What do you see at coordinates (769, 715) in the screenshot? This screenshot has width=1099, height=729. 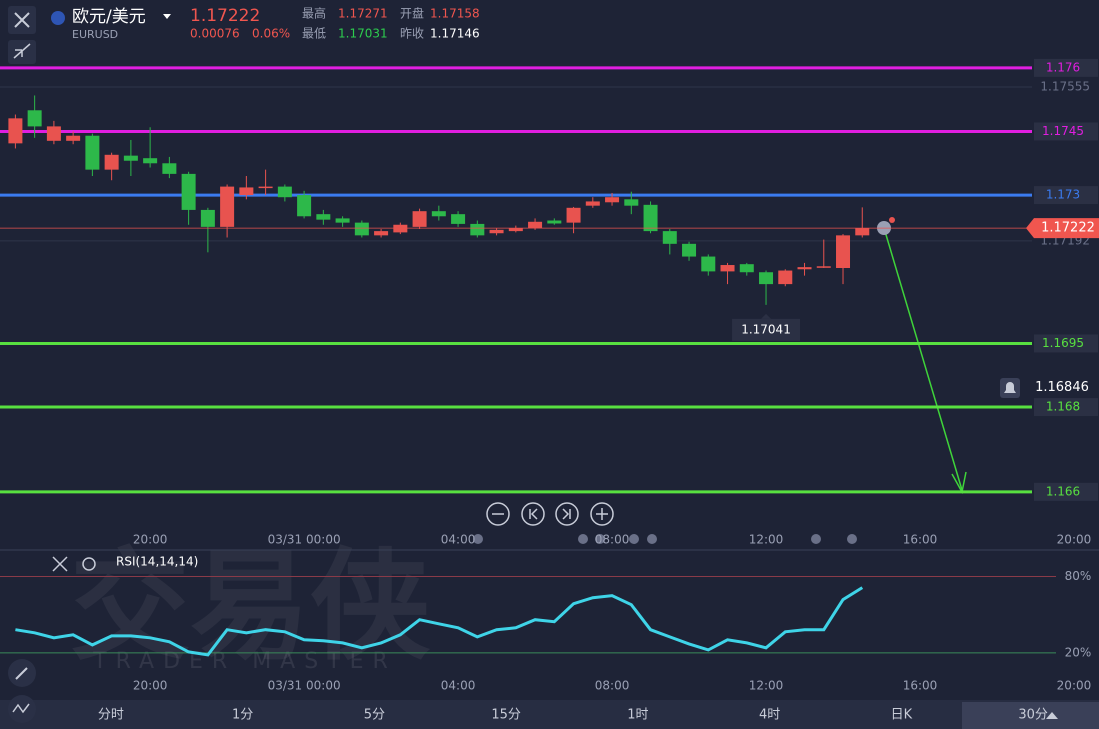 I see `timeframe-tab: 4时` at bounding box center [769, 715].